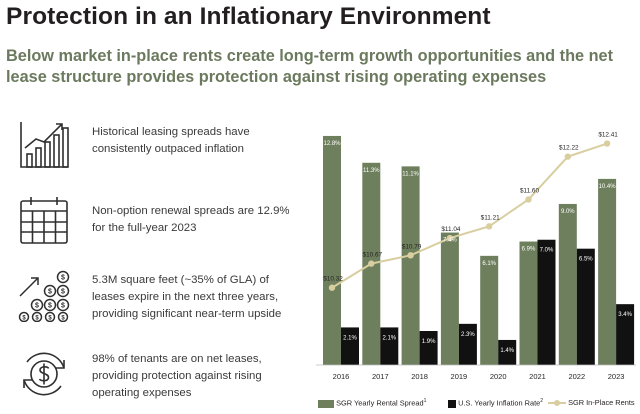 The image size is (640, 414). What do you see at coordinates (332, 287) in the screenshot?
I see `rent-point-2016` at bounding box center [332, 287].